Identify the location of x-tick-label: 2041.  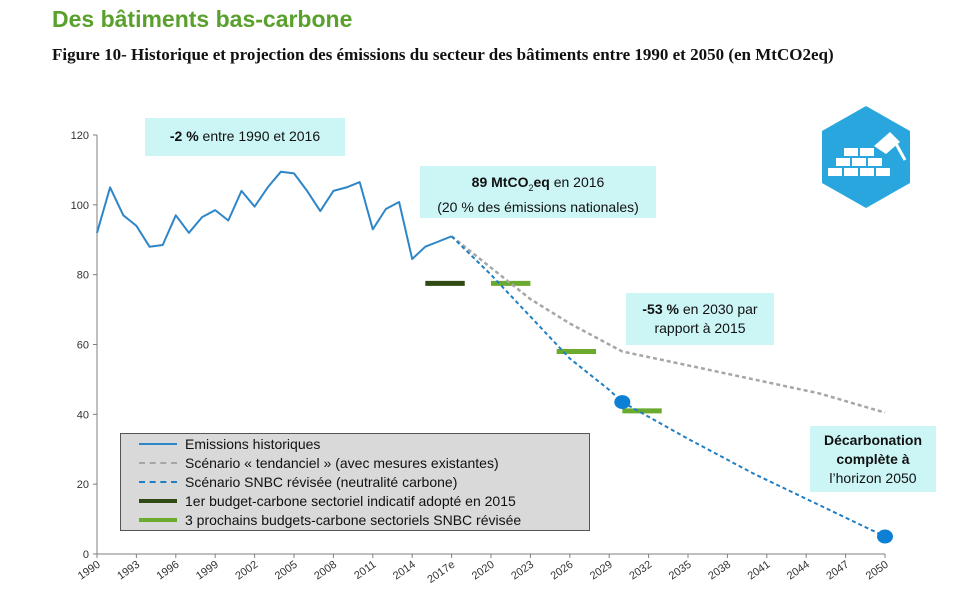
(759, 571).